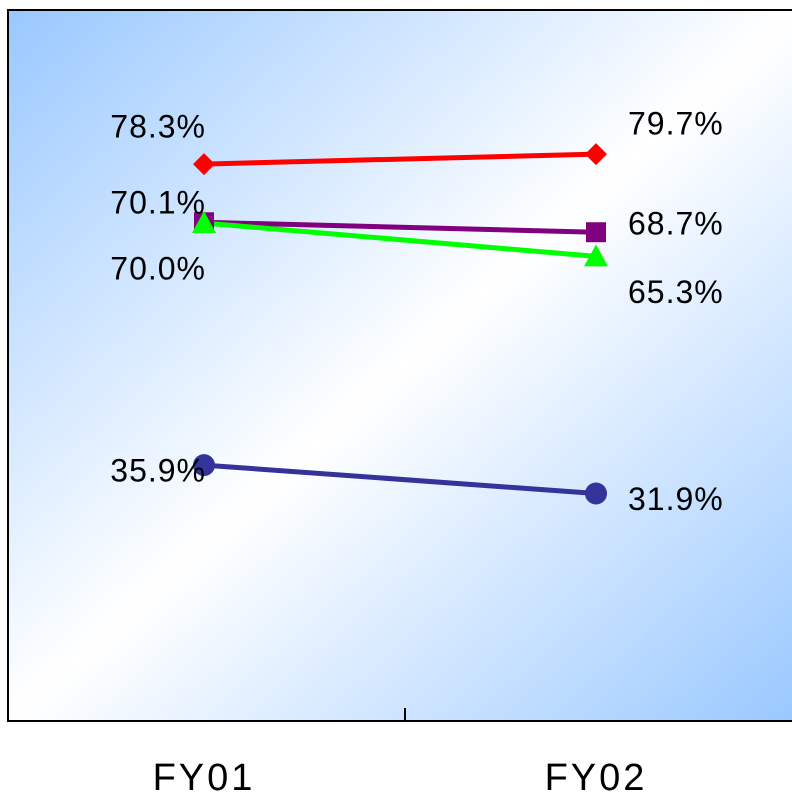 This screenshot has height=800, width=792. Describe the element at coordinates (676, 224) in the screenshot. I see `data-label: 68.7%` at that location.